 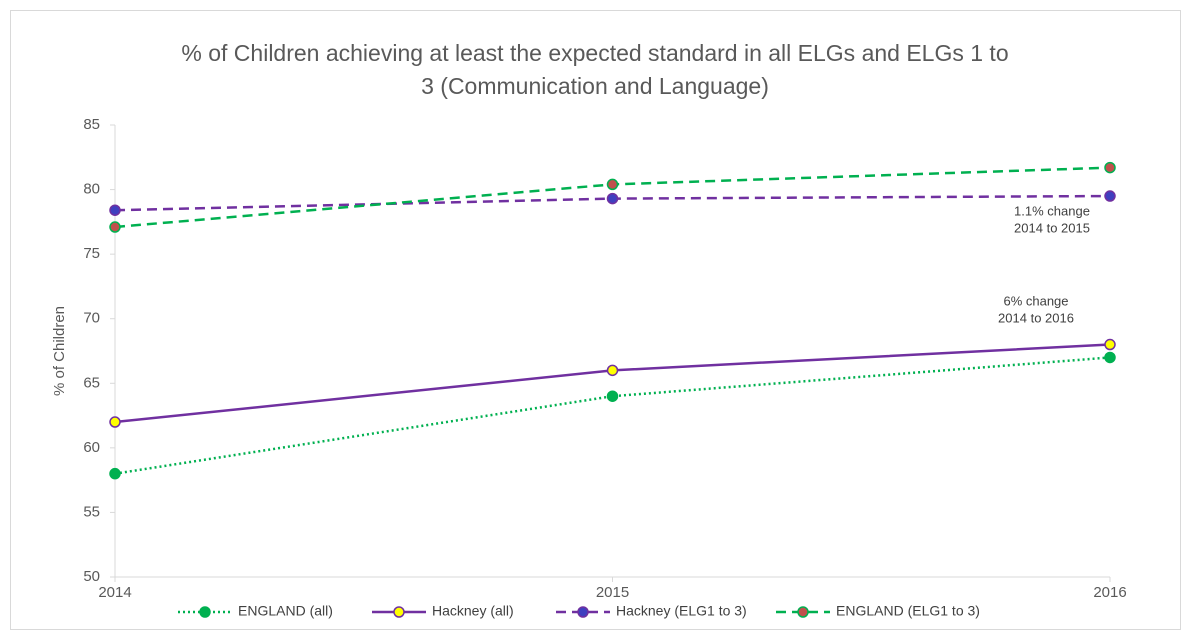 What do you see at coordinates (1052, 210) in the screenshot?
I see `annotation: 1.1% change` at bounding box center [1052, 210].